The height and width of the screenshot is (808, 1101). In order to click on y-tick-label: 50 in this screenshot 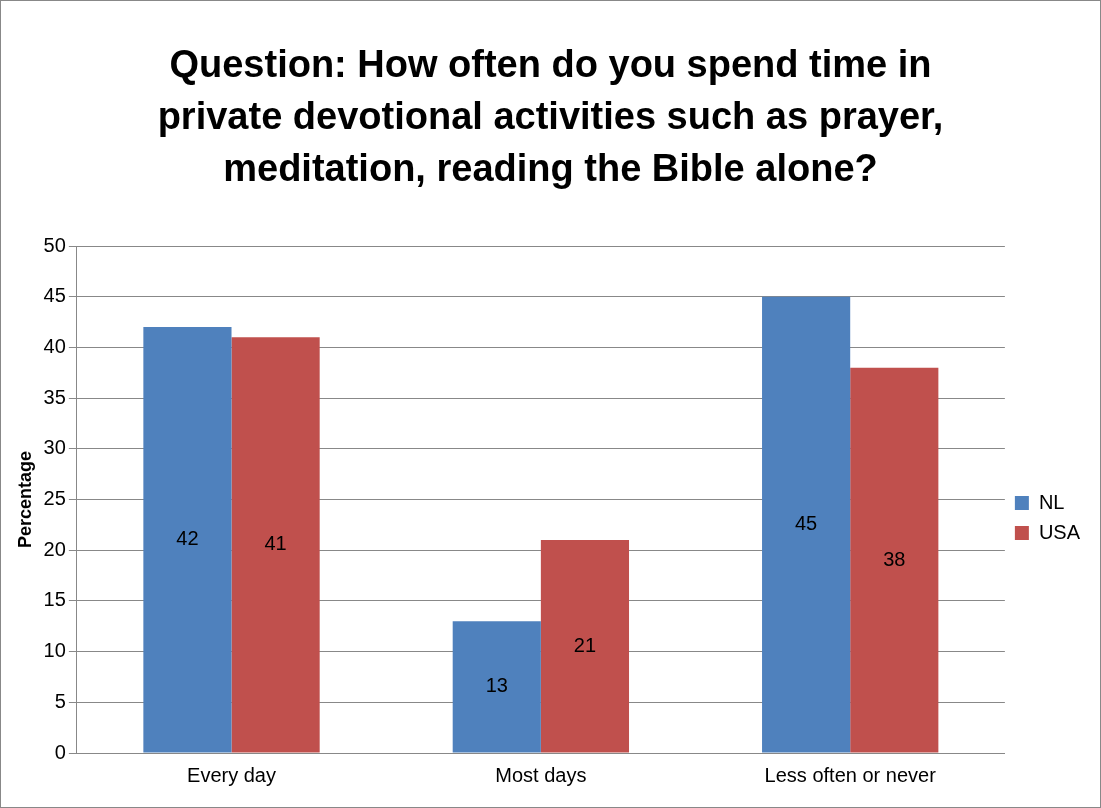, I will do `click(54, 244)`.